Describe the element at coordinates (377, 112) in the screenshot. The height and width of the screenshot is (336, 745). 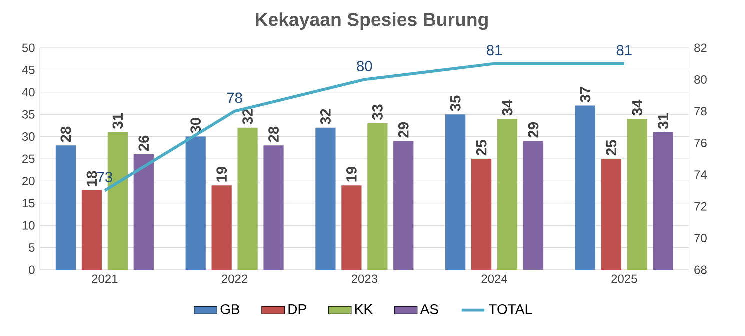
I see `data-label: 33` at that location.